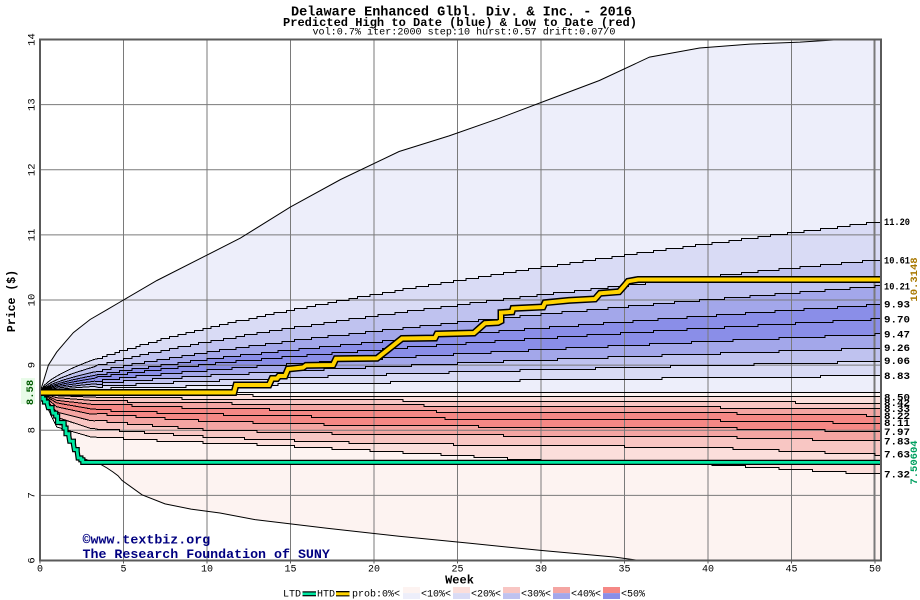  Describe the element at coordinates (31, 392) in the screenshot. I see `svg-text: 8.58` at that location.